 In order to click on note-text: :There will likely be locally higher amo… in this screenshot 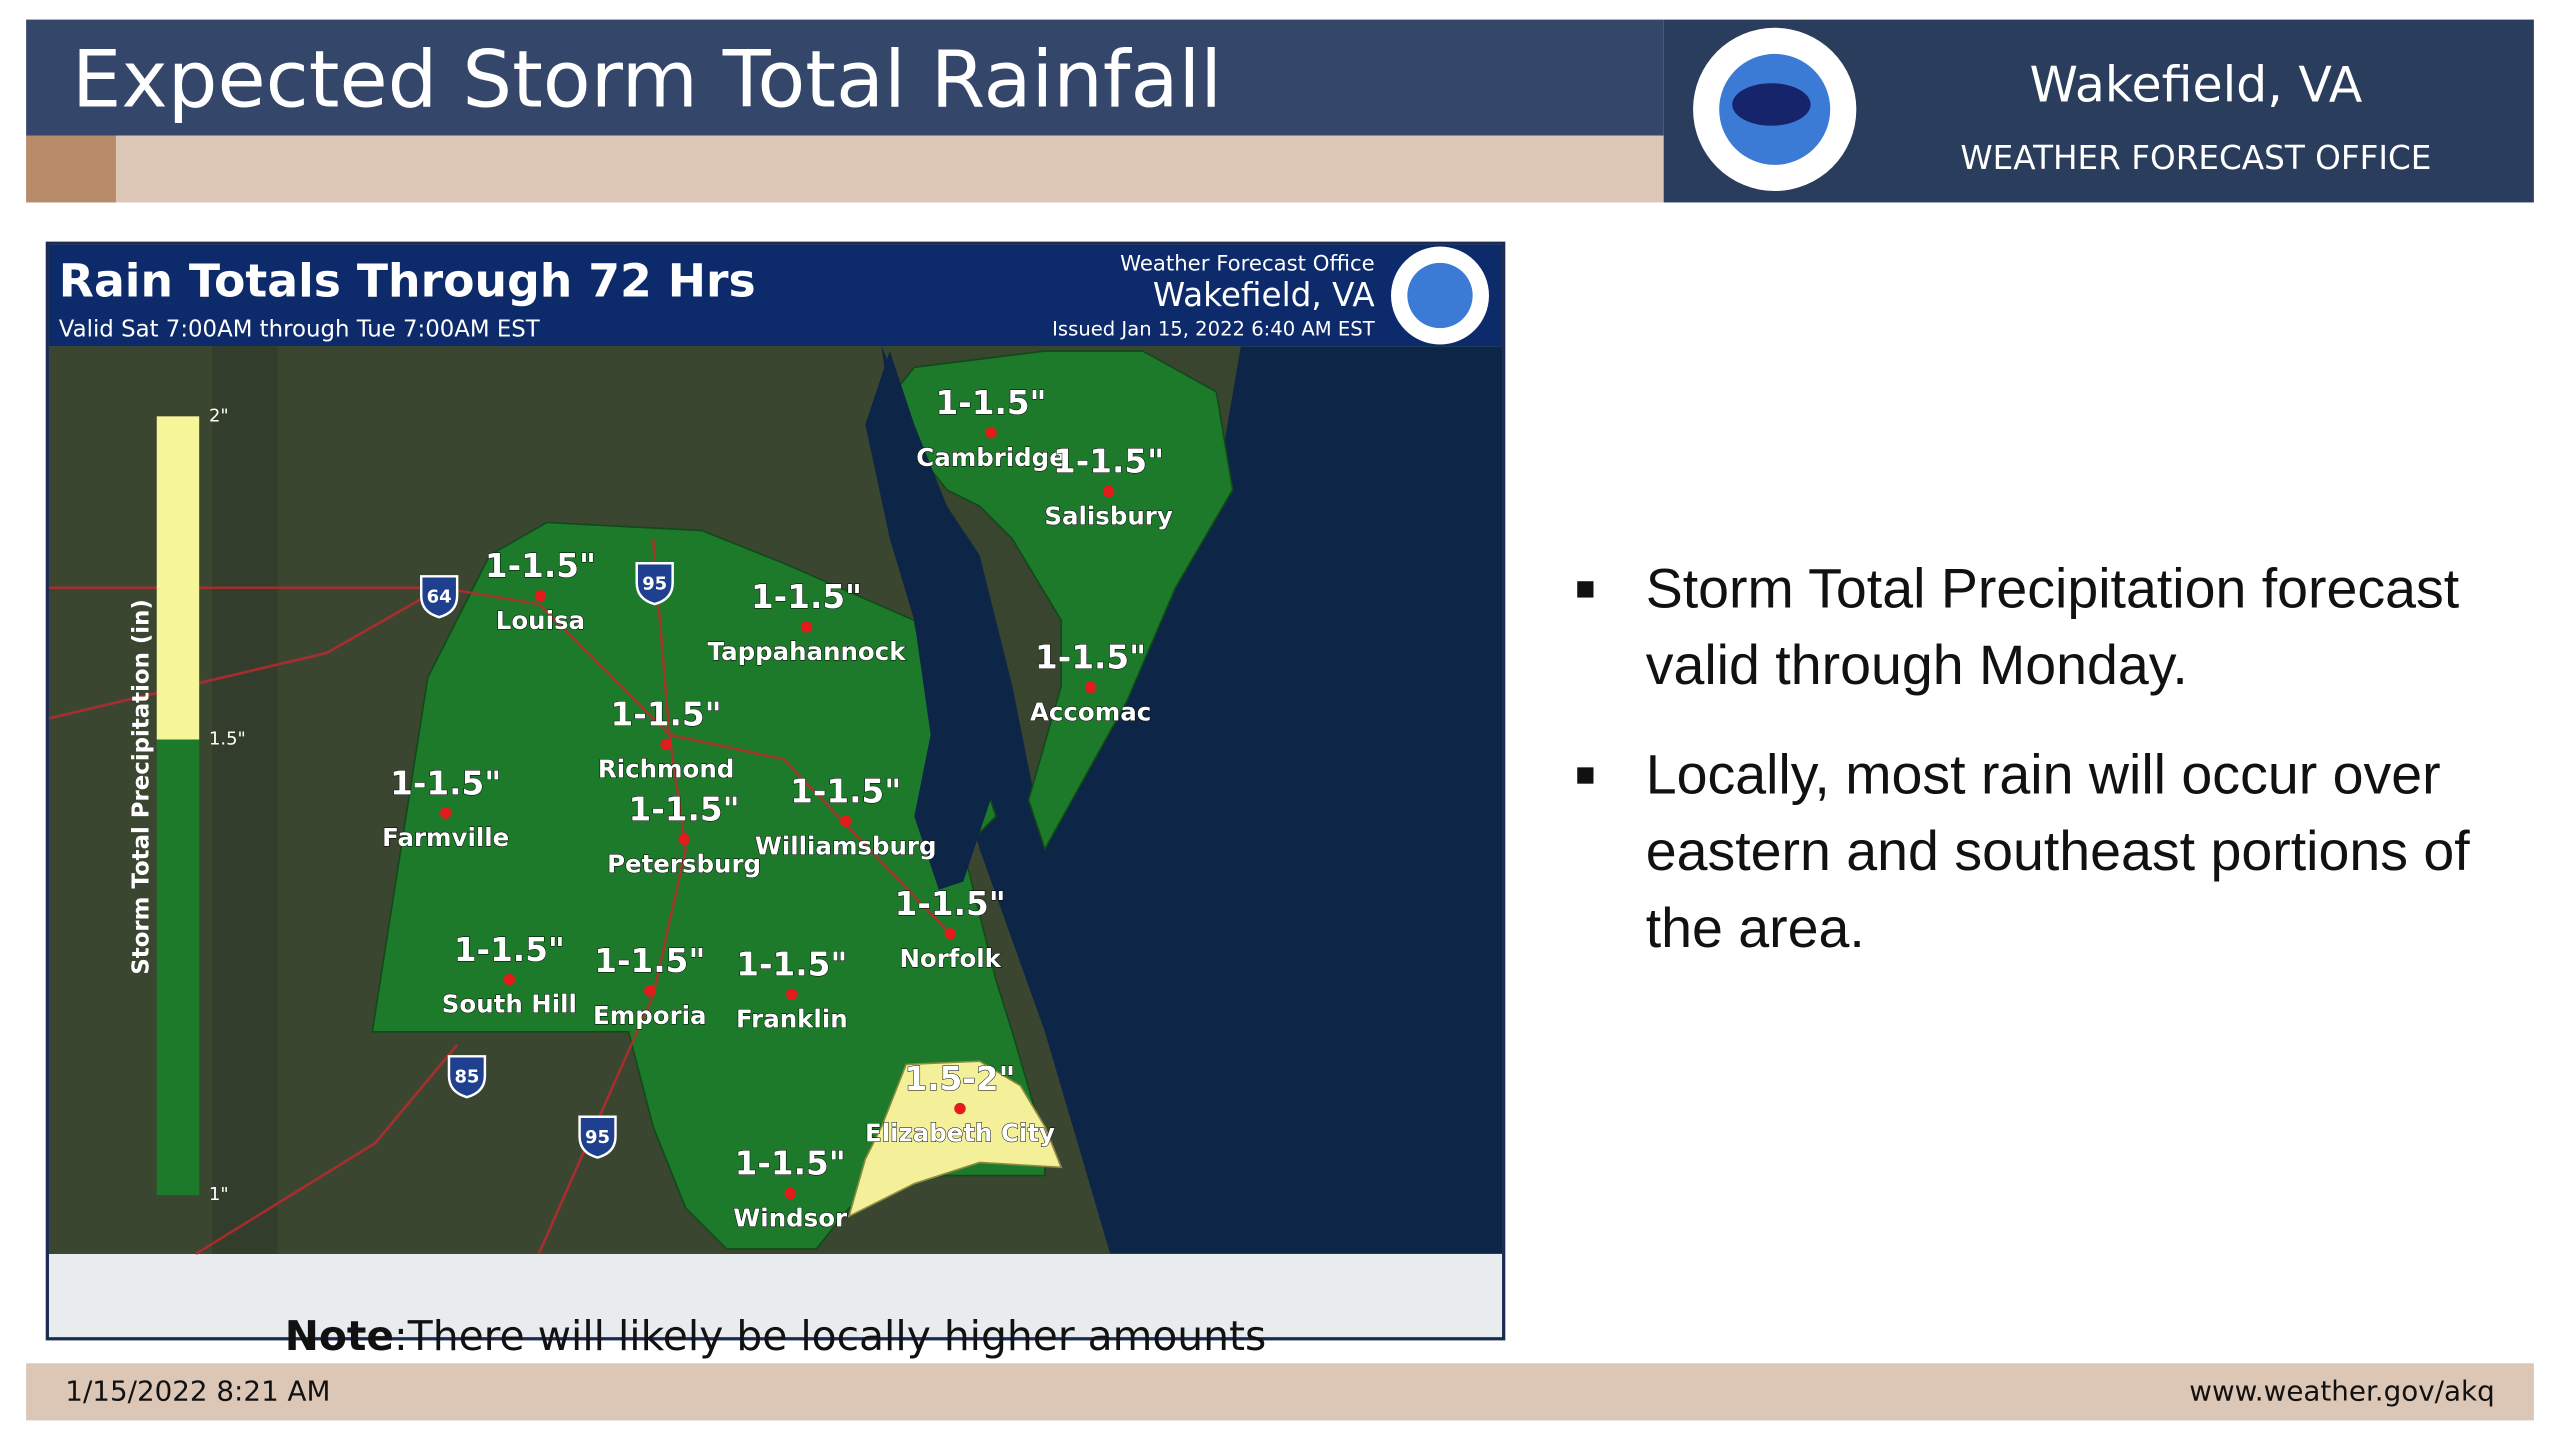, I will do `click(830, 1336)`.